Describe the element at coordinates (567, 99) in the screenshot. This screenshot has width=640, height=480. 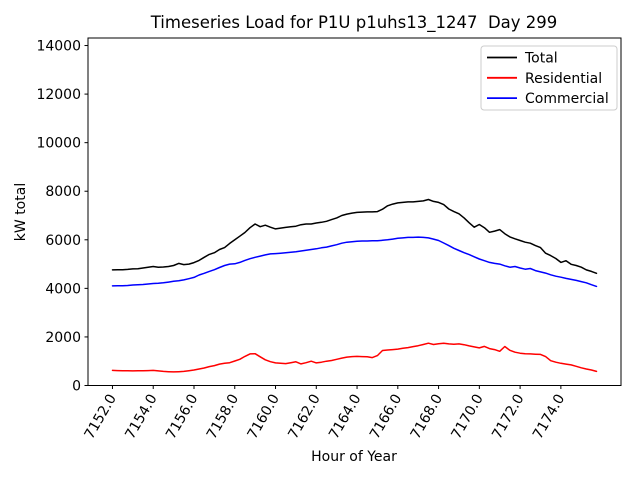
I see `legend-commercial-label: Commercial` at that location.